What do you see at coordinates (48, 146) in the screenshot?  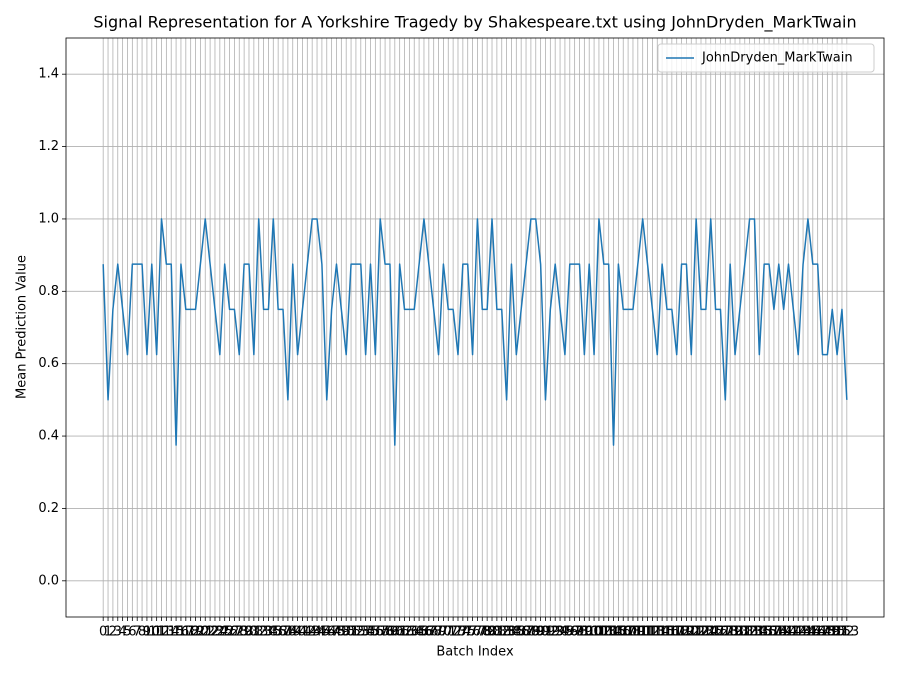 I see `y-tick-label: 1.2` at bounding box center [48, 146].